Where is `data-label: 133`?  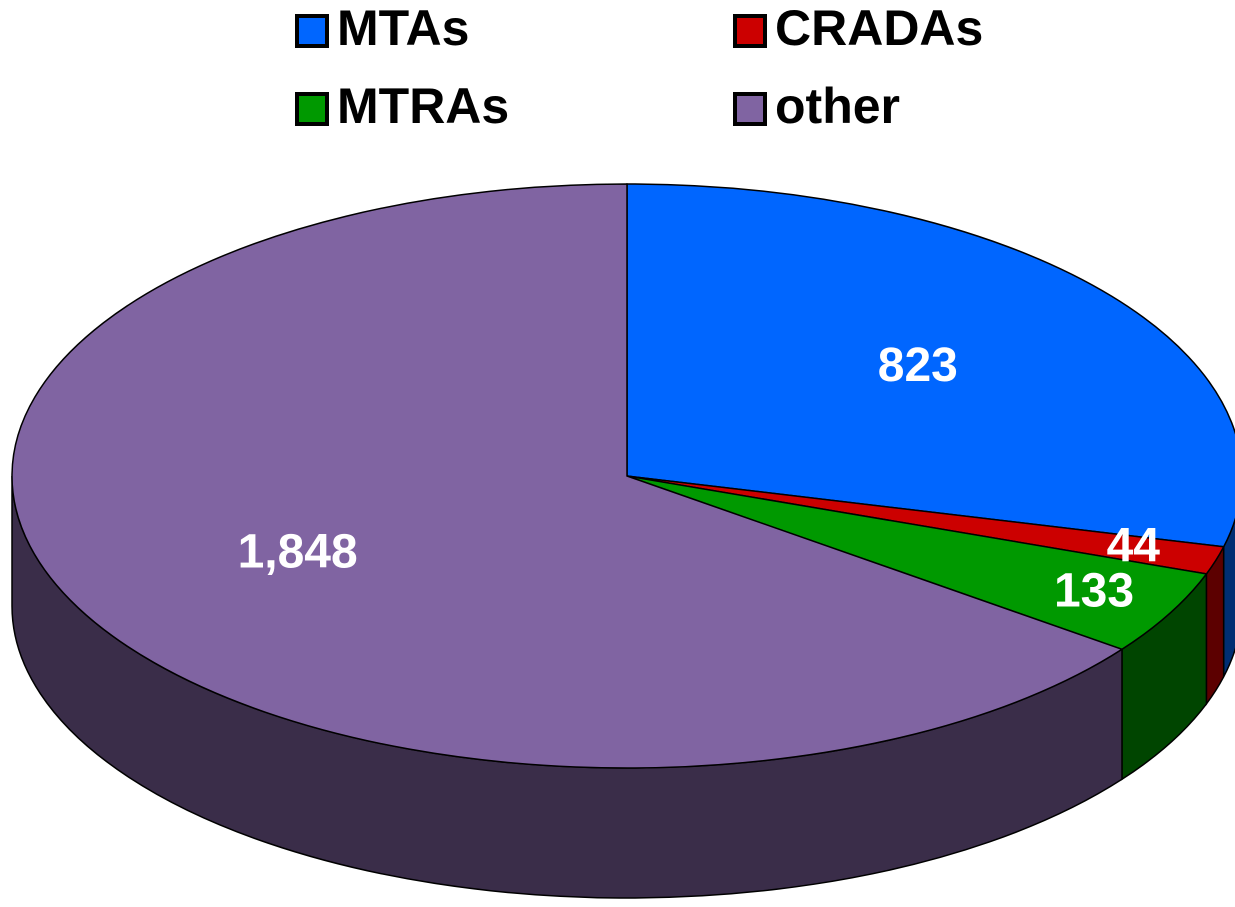
data-label: 133 is located at coordinates (1094, 591).